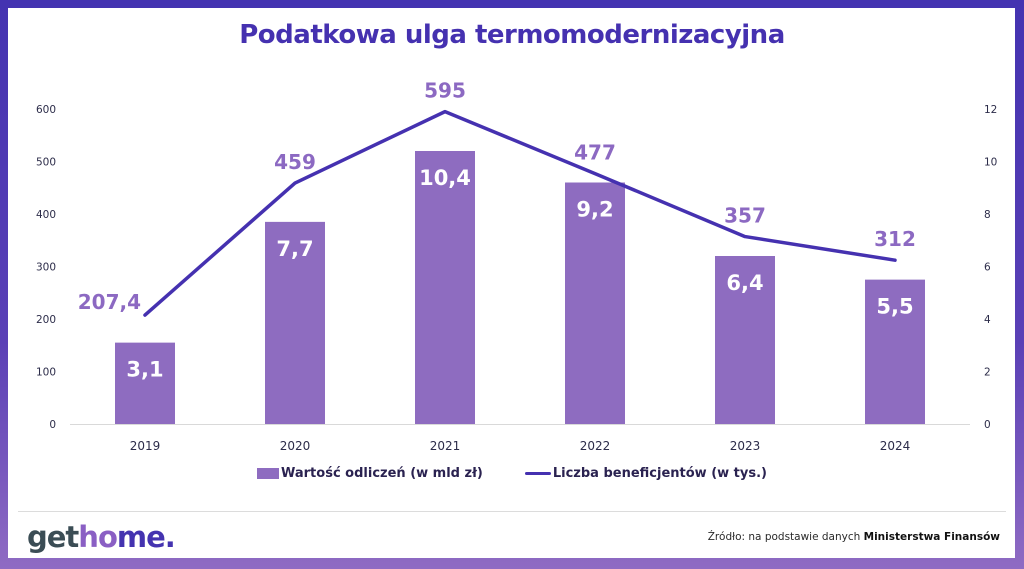  Describe the element at coordinates (294, 249) in the screenshot. I see `bar-value-label: 7,7` at that location.